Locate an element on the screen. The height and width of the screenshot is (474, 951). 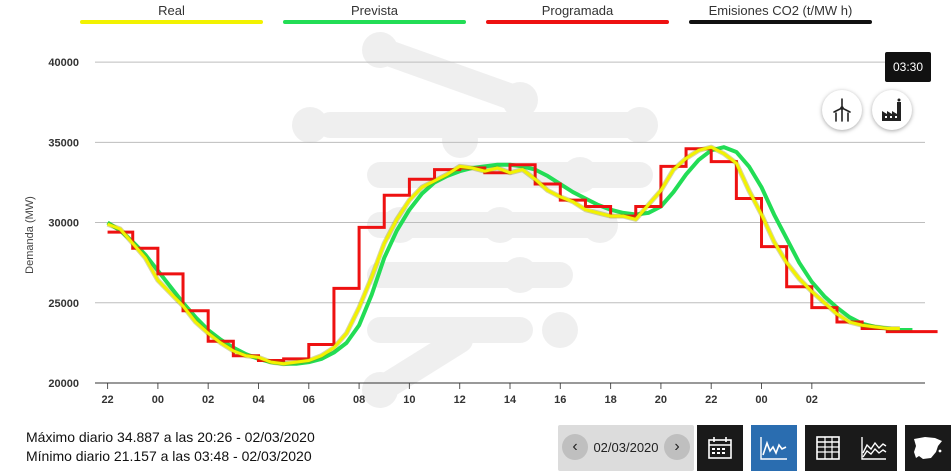
legend-label: Prevista is located at coordinates (374, 10).